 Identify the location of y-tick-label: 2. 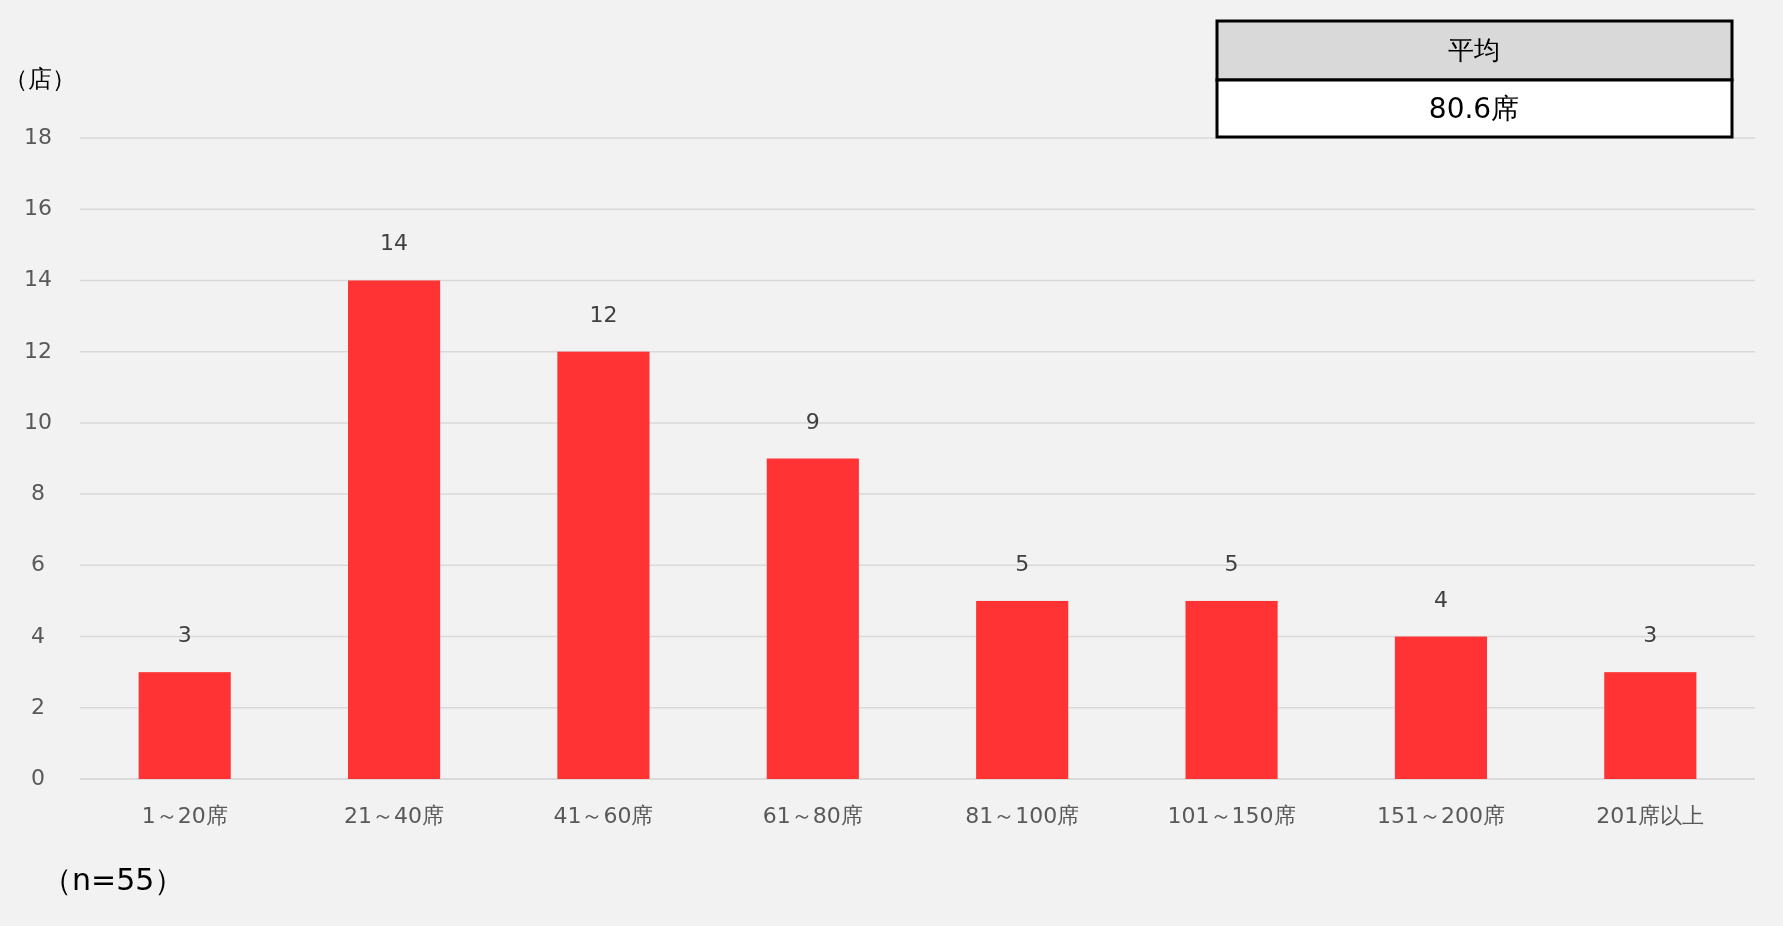
(38, 706).